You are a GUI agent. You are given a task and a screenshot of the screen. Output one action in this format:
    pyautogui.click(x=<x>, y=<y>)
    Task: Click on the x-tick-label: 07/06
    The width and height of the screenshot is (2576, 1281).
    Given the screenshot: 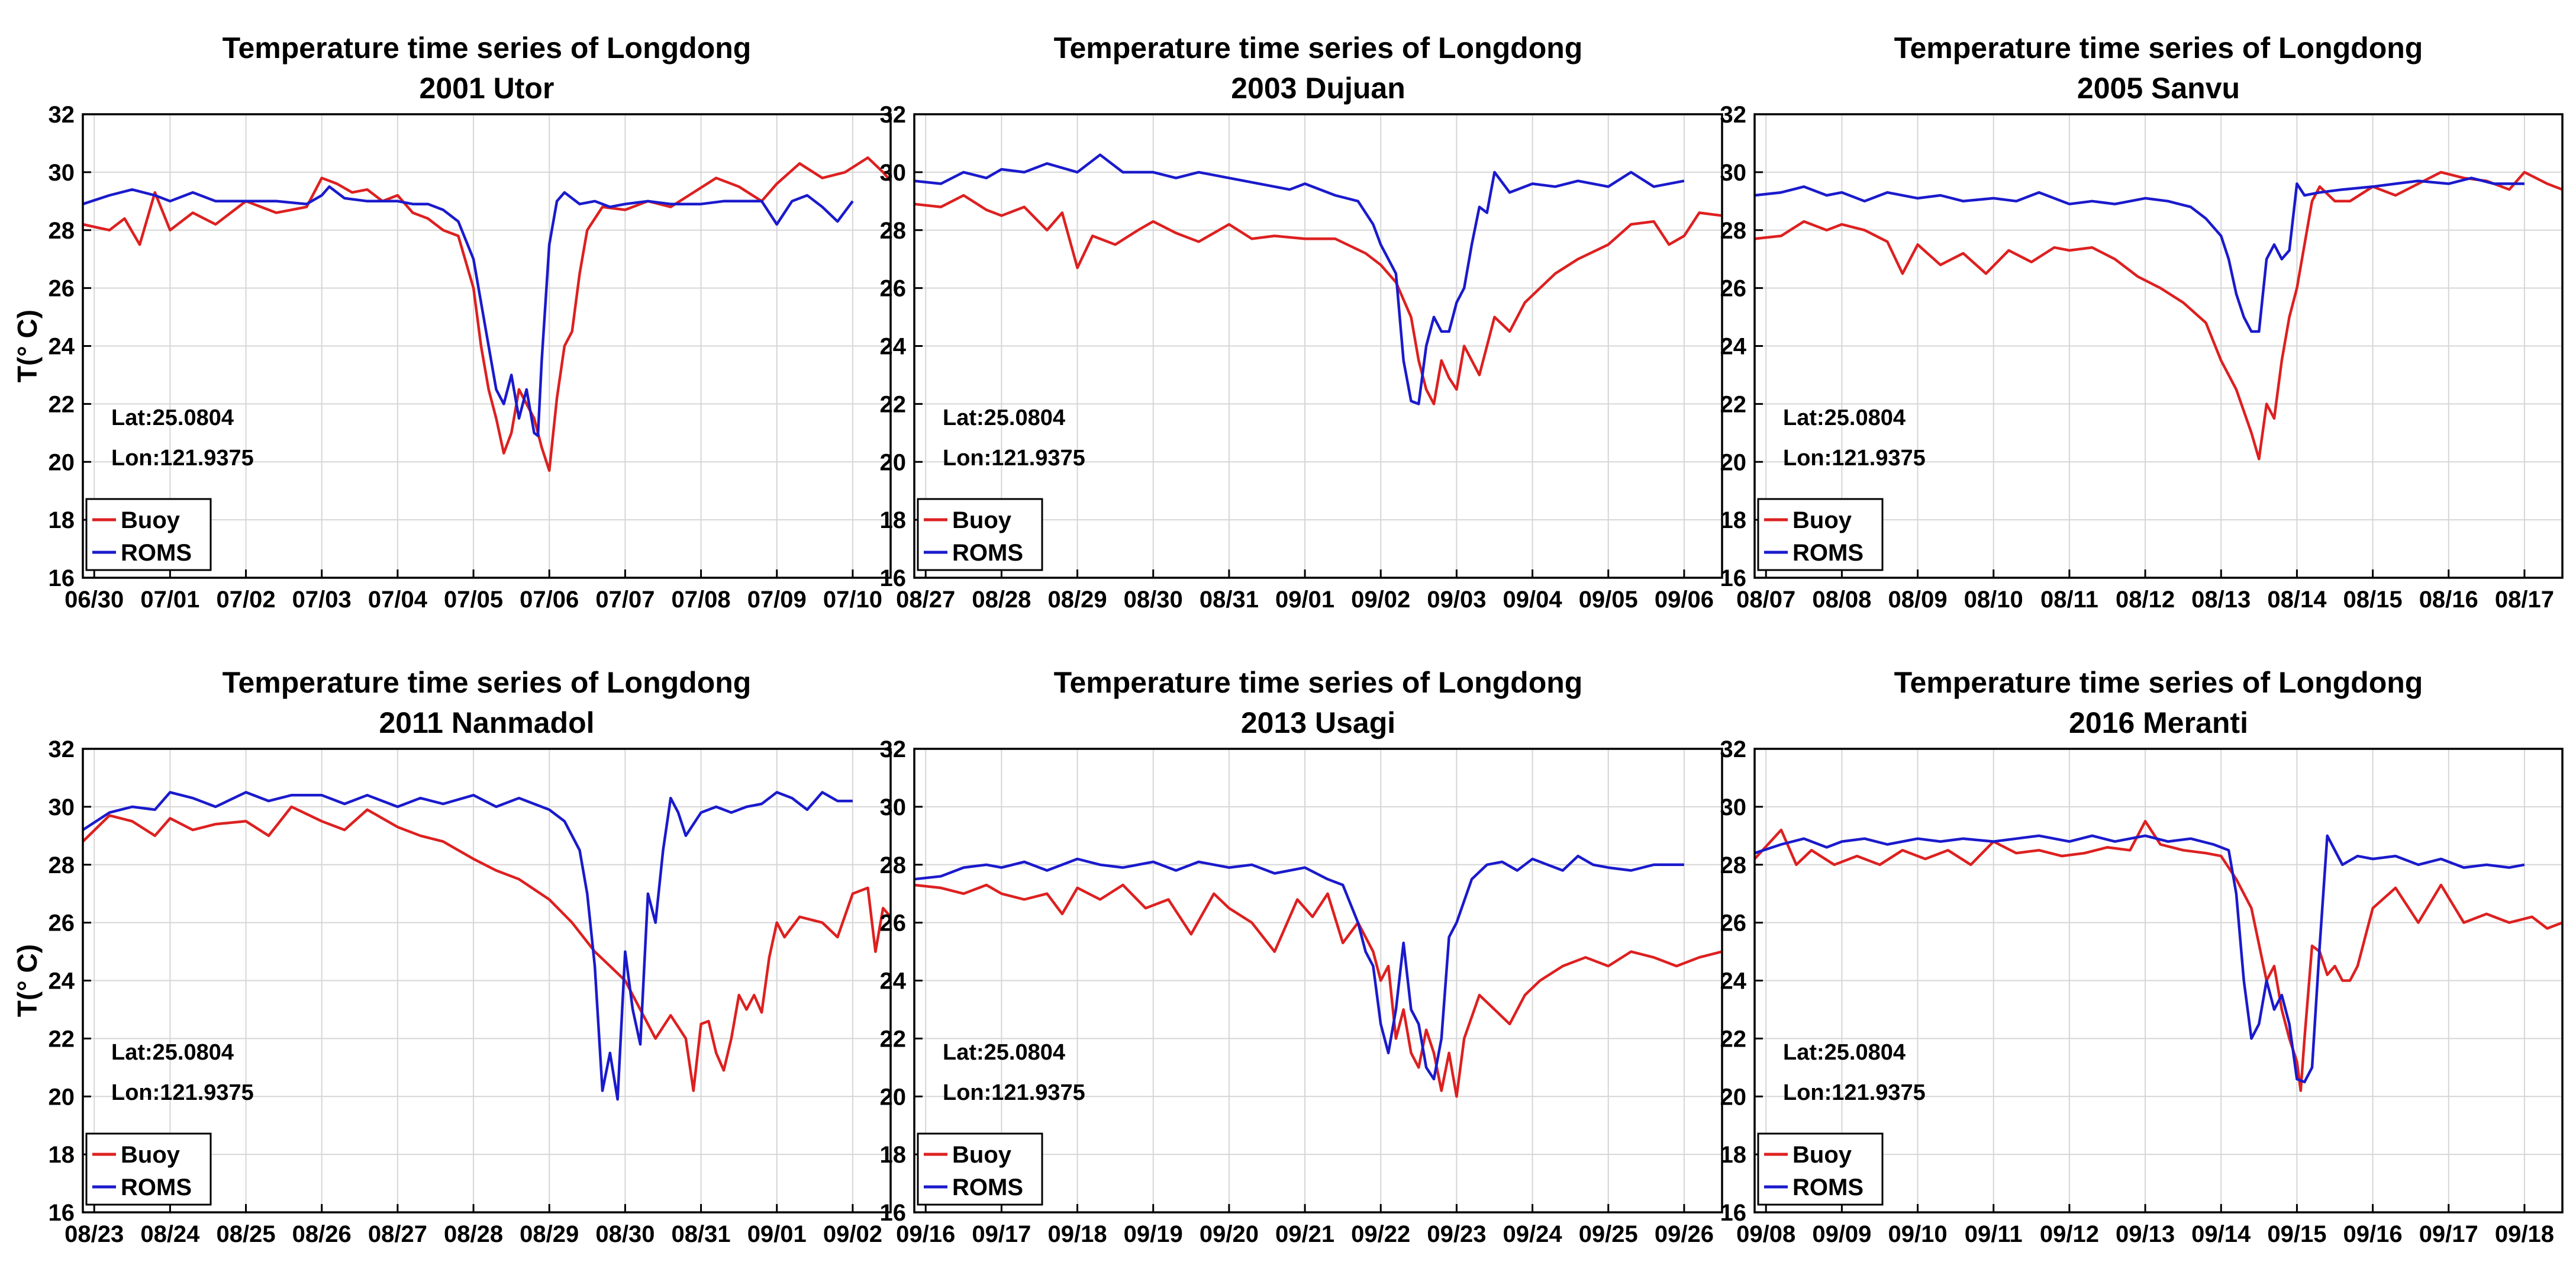 What is the action you would take?
    pyautogui.click(x=549, y=600)
    